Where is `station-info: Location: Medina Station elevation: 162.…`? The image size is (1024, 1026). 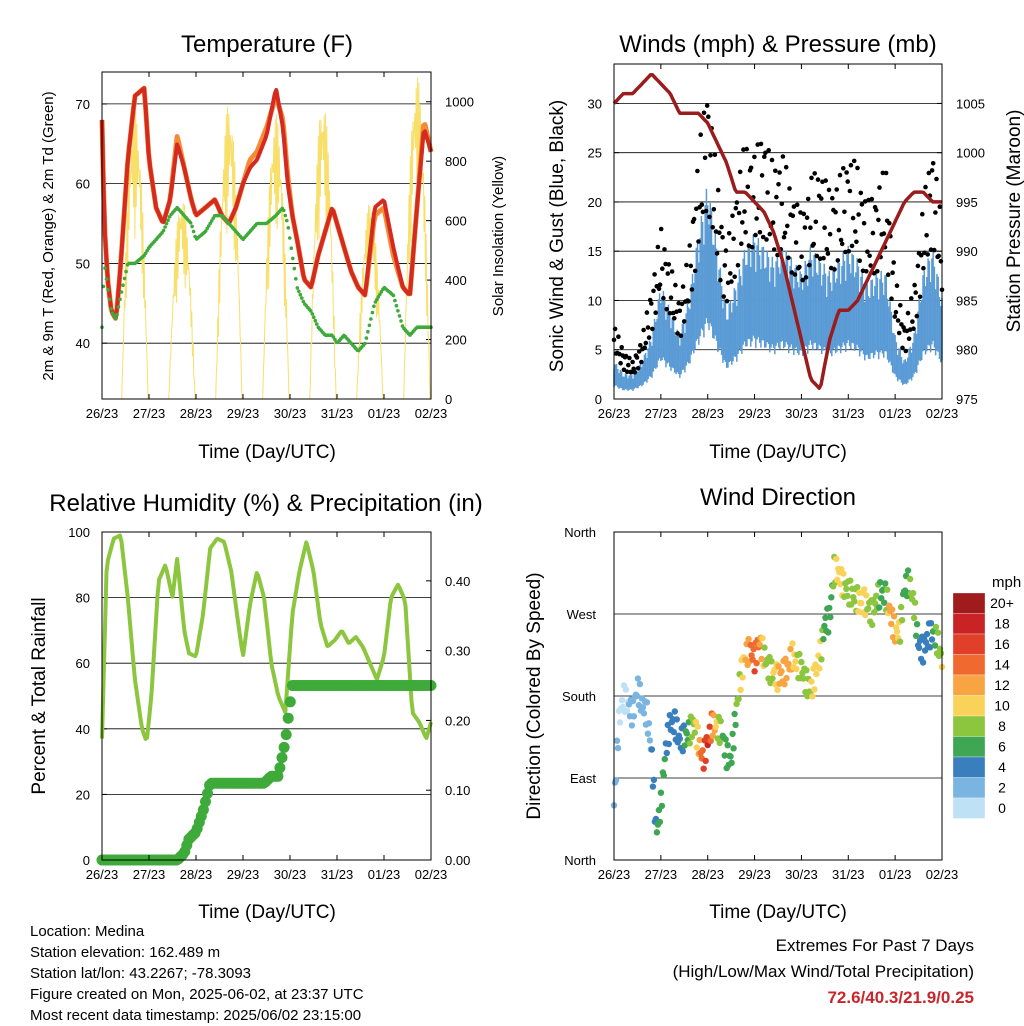
station-info: Location: Medina Station elevation: 162.… is located at coordinates (197, 973).